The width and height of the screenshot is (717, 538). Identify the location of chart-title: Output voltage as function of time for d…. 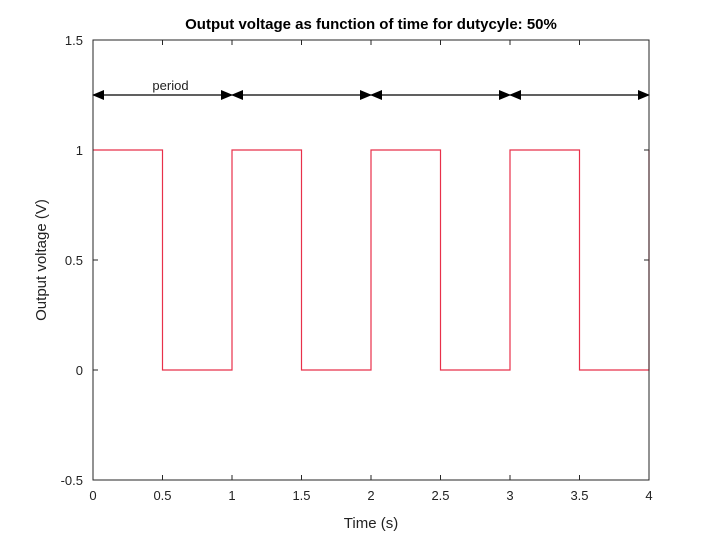
(371, 24).